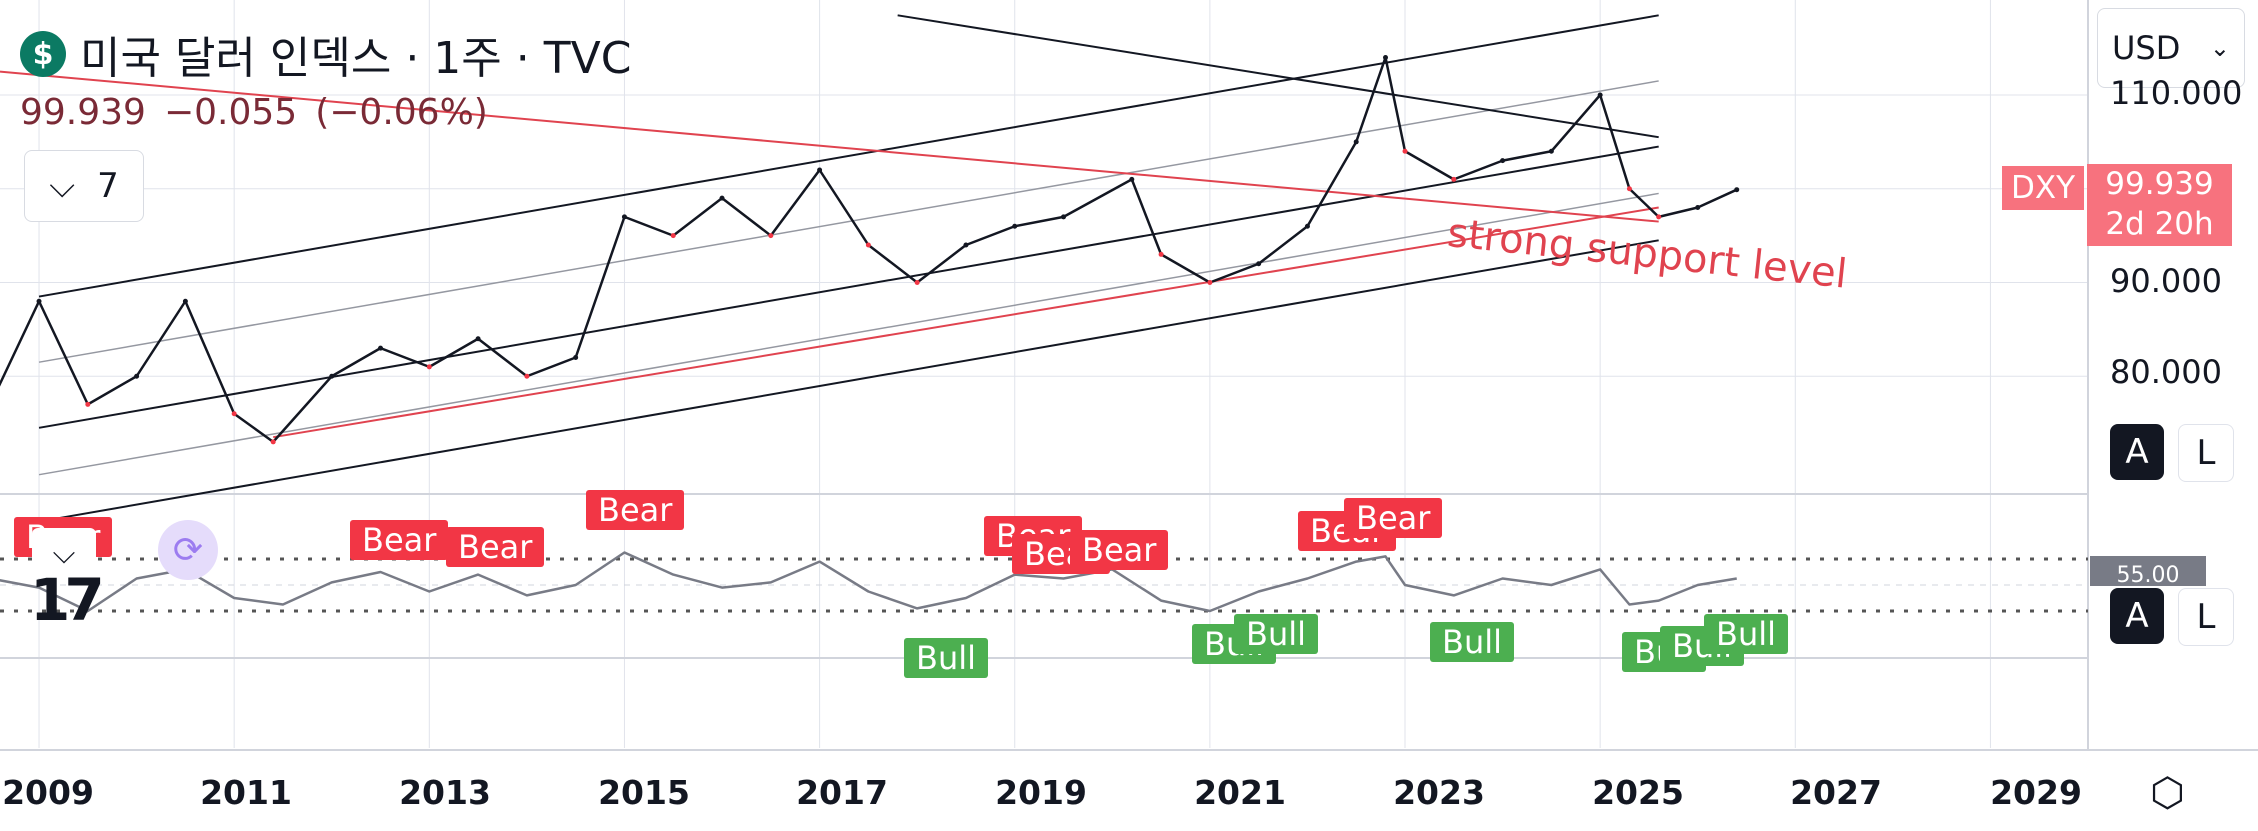 The width and height of the screenshot is (2258, 831). Describe the element at coordinates (2137, 452) in the screenshot. I see `auto-scale-button: A` at that location.